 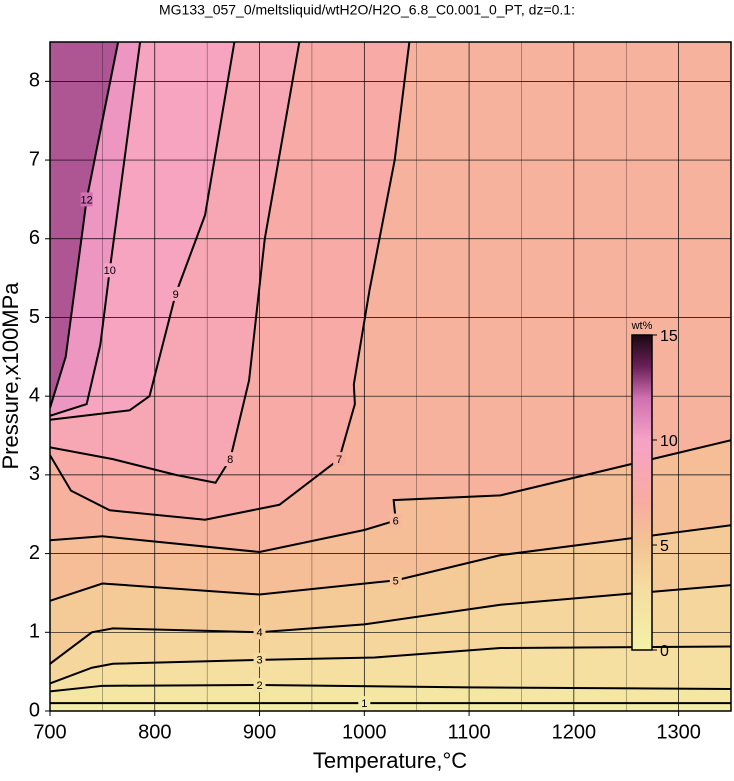 I want to click on contour-label: 2, so click(x=259, y=686).